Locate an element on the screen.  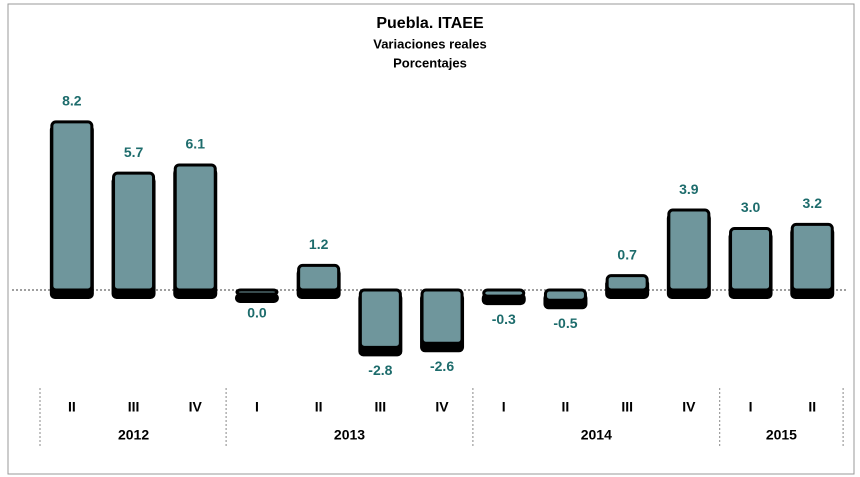
value-label: 3.0 is located at coordinates (751, 207).